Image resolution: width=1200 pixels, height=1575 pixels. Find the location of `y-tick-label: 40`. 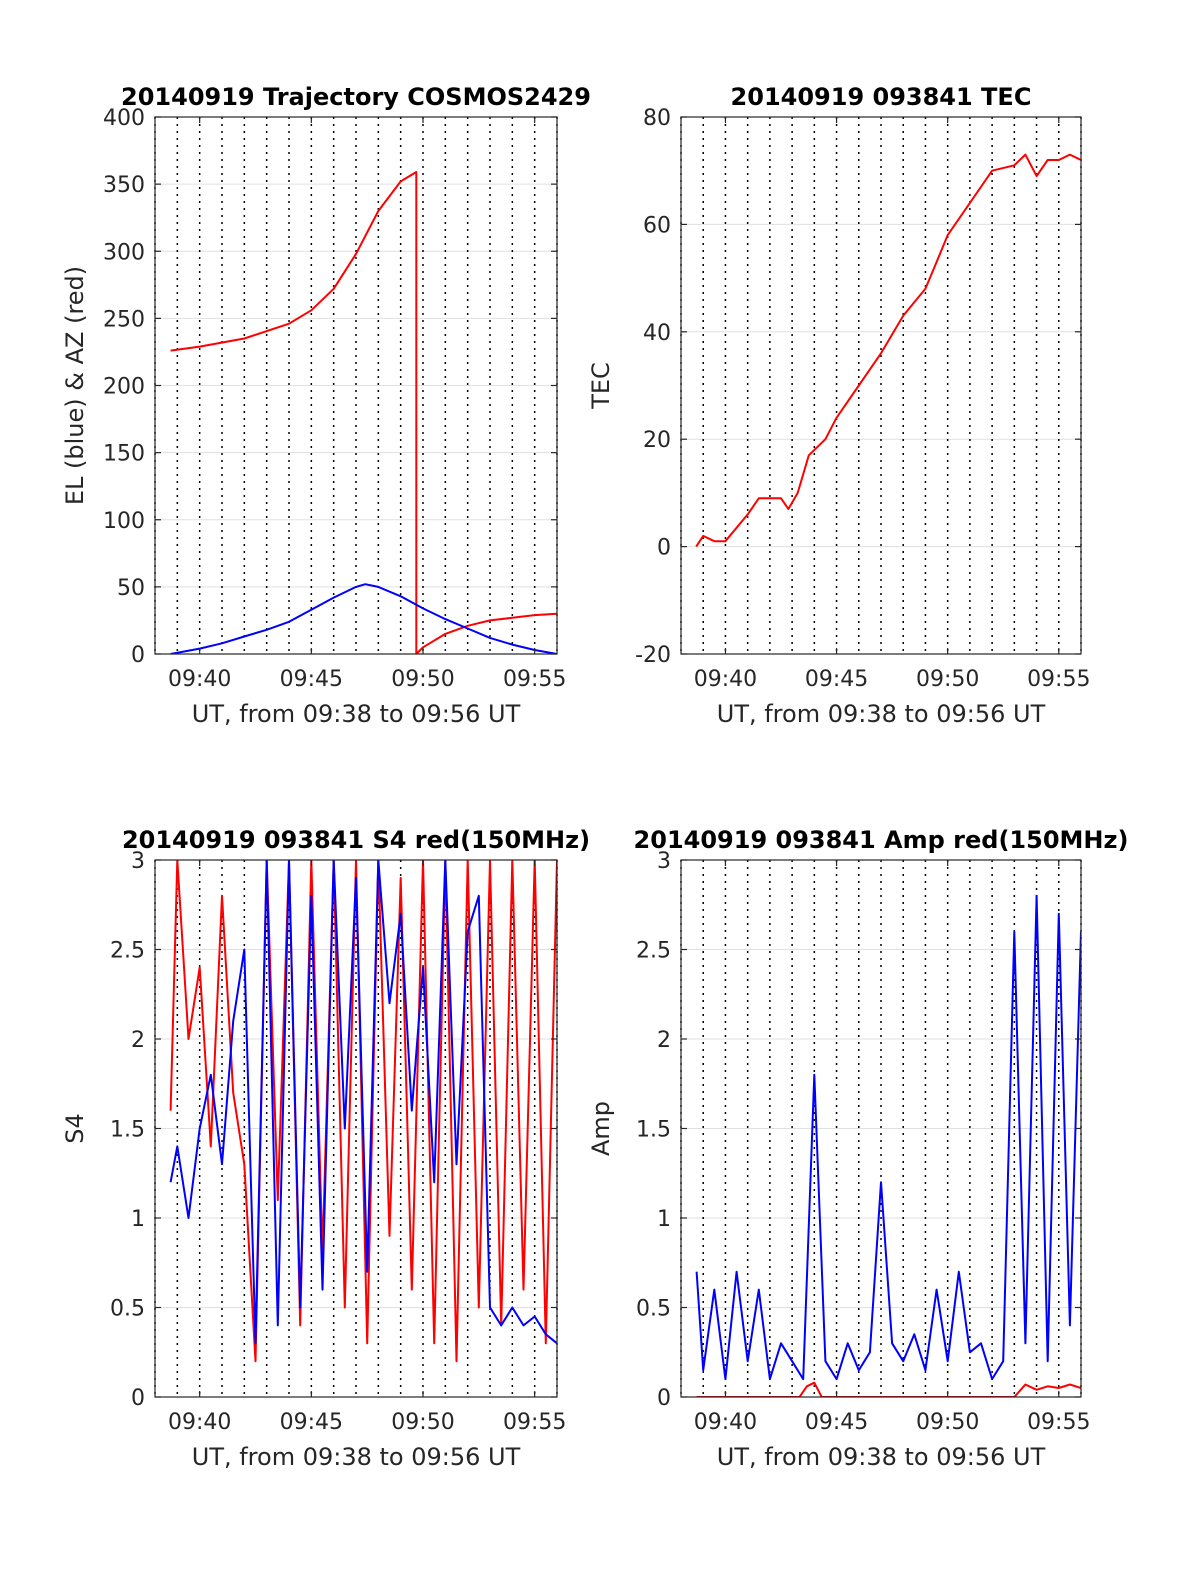

y-tick-label: 40 is located at coordinates (657, 333).